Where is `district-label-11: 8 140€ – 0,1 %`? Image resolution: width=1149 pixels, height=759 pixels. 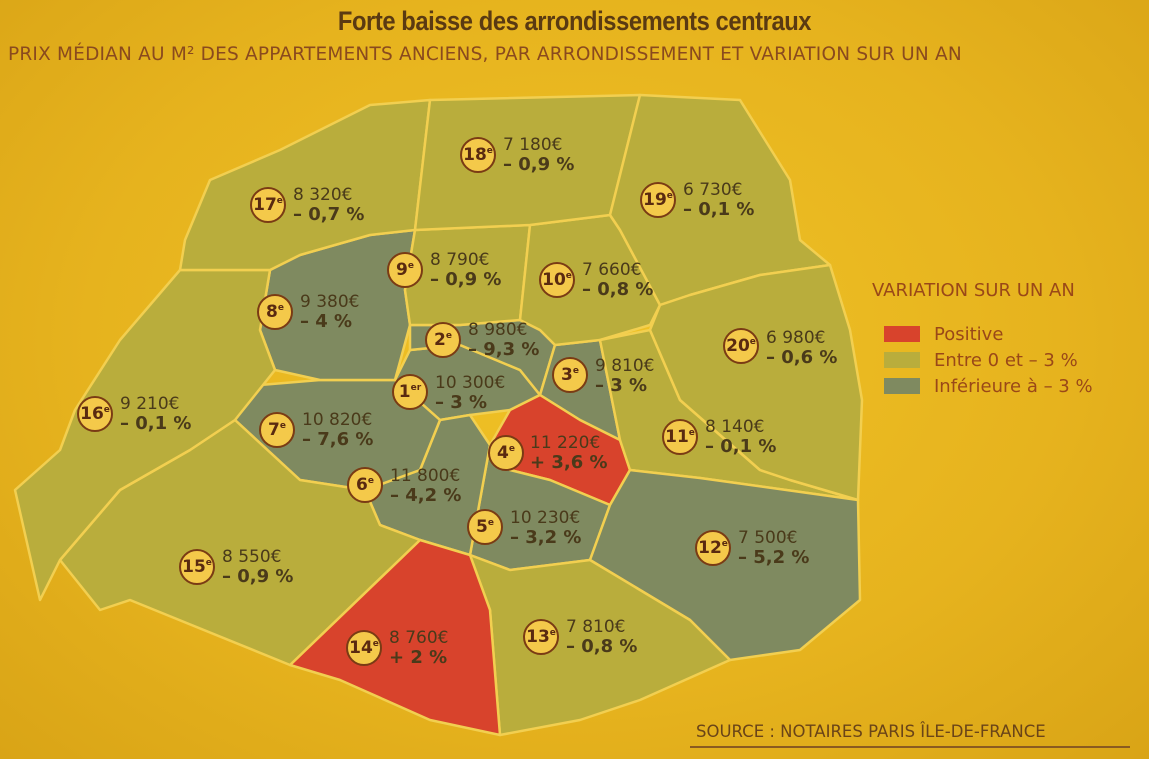 district-label-11: 8 140€ – 0,1 % is located at coordinates (740, 437).